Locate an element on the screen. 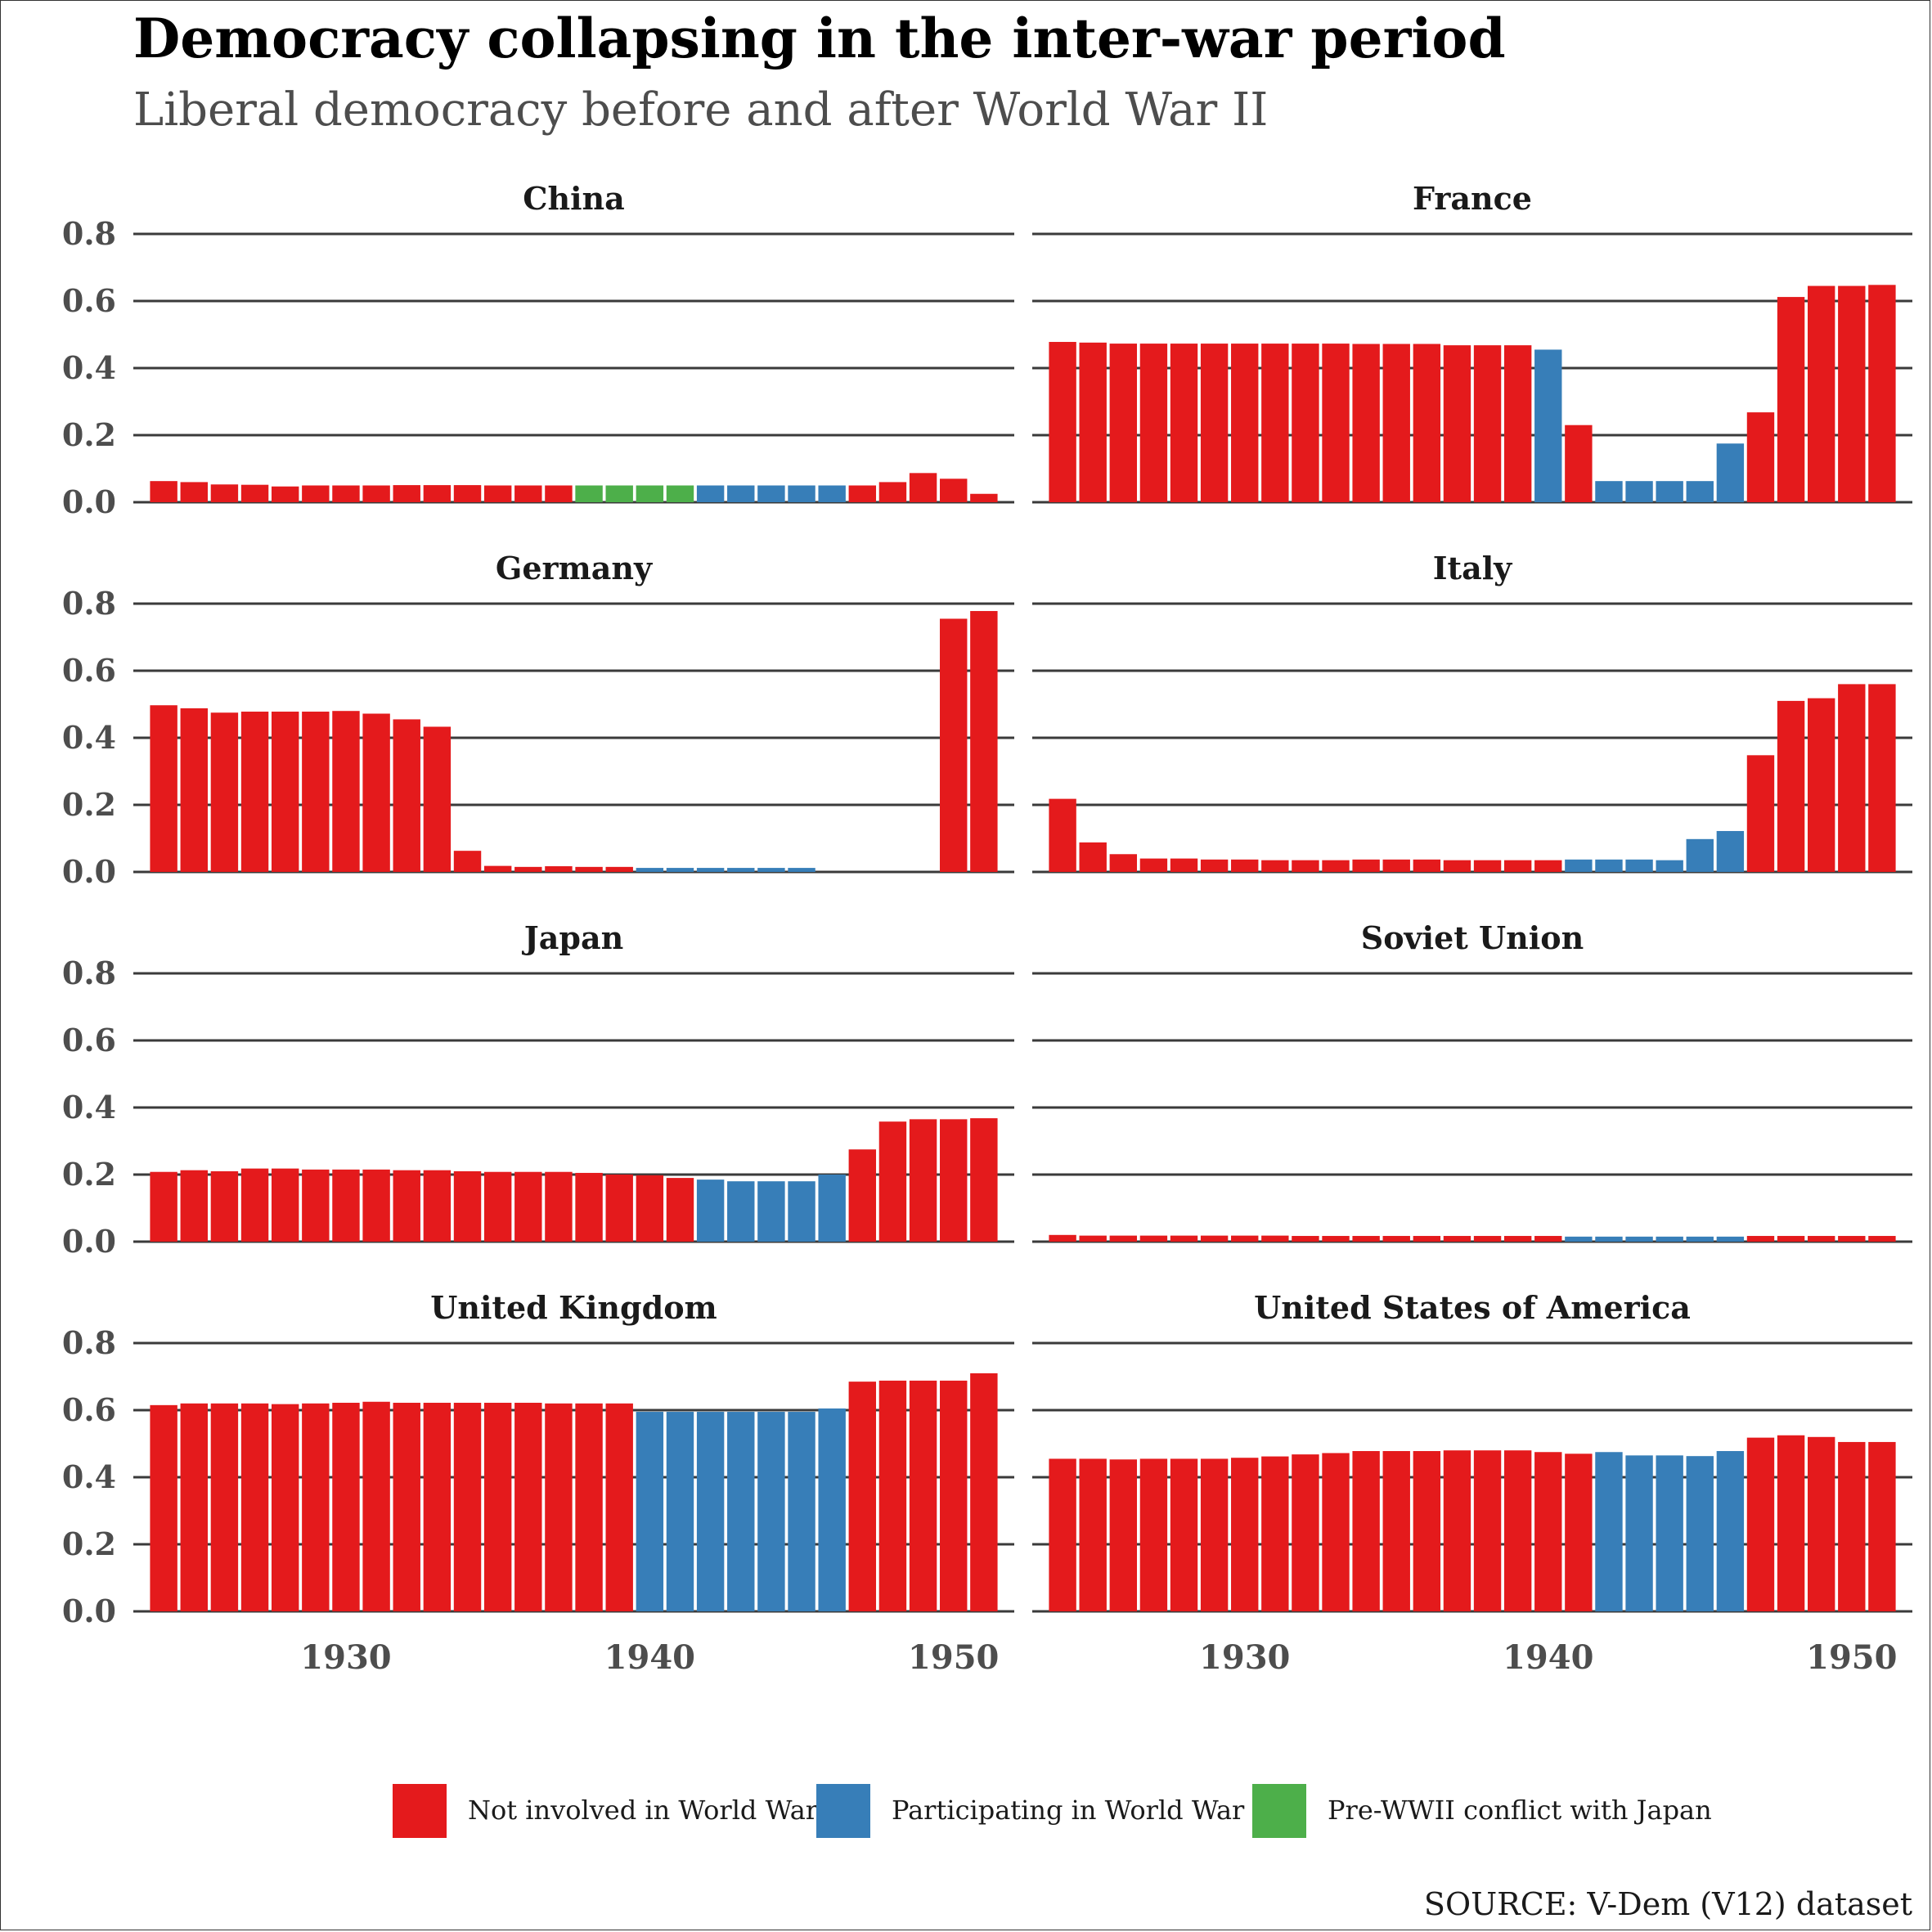 Image resolution: width=1932 pixels, height=1932 pixels. bar-china-1928 is located at coordinates (285, 494).